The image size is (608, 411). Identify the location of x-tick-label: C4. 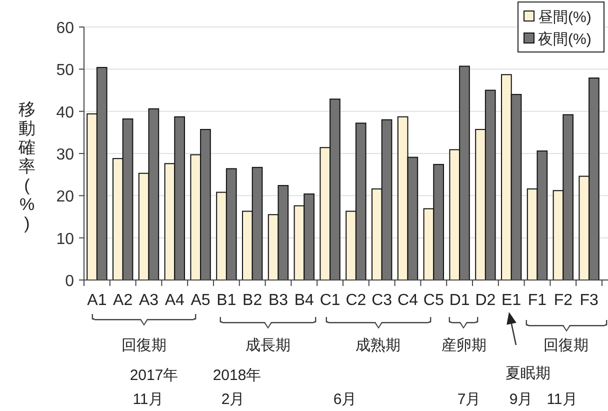
(408, 300).